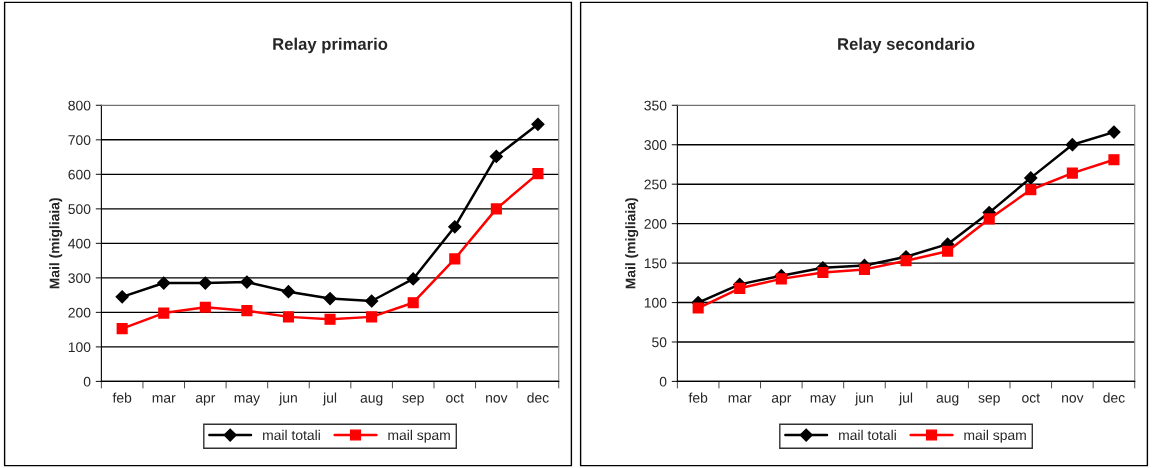 The image size is (1152, 468). I want to click on y-tick-label: 600, so click(79, 174).